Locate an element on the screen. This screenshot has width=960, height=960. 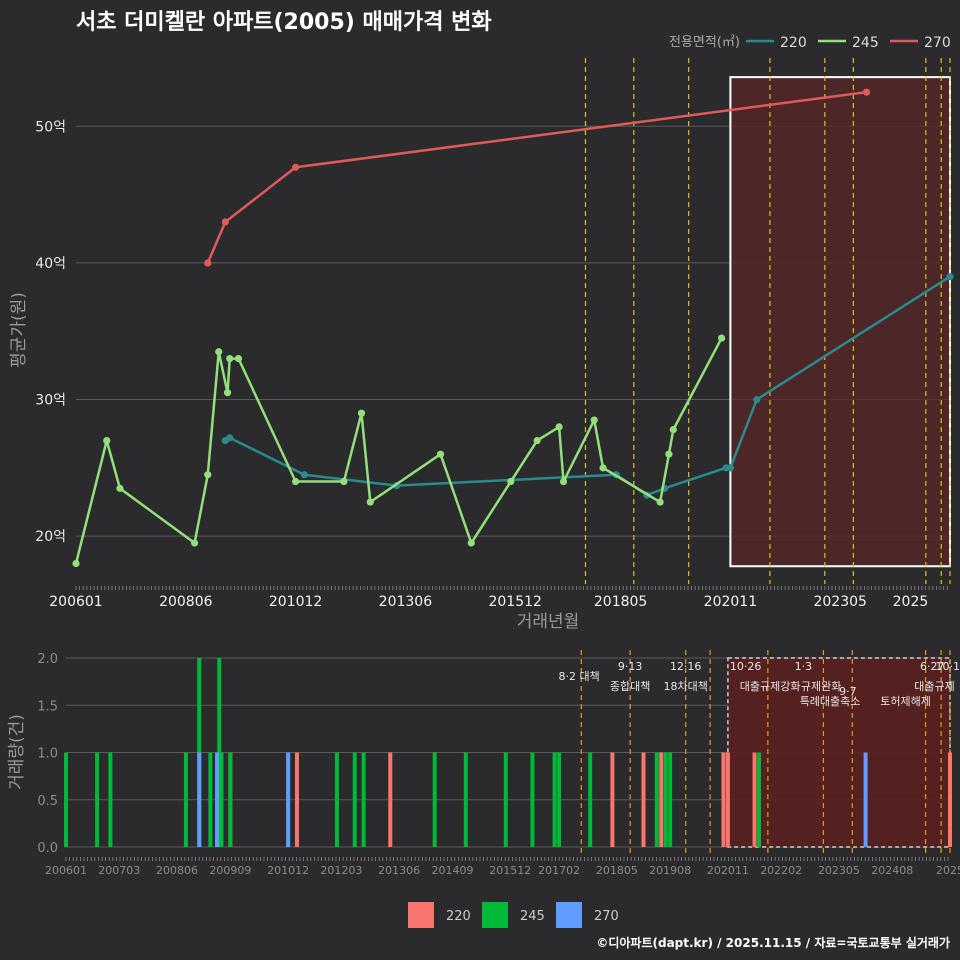
x-tick-label: 202408 is located at coordinates (892, 870).